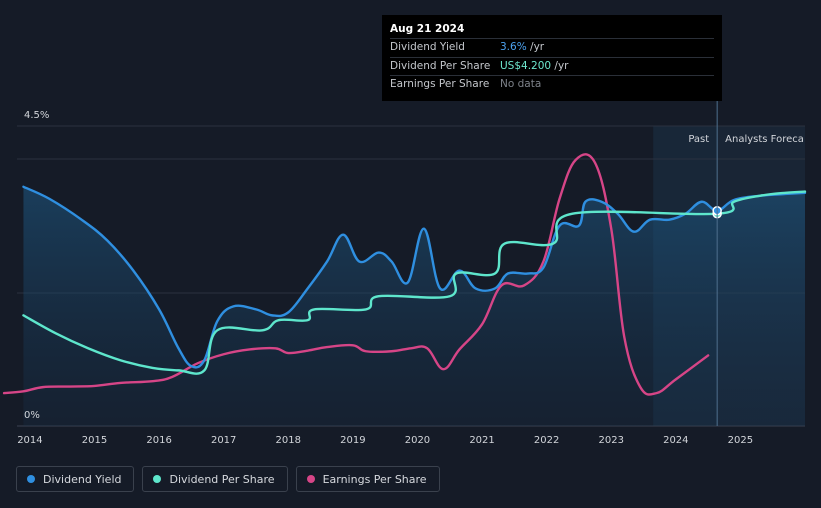  I want to click on x-tick-label: 2024, so click(675, 440).